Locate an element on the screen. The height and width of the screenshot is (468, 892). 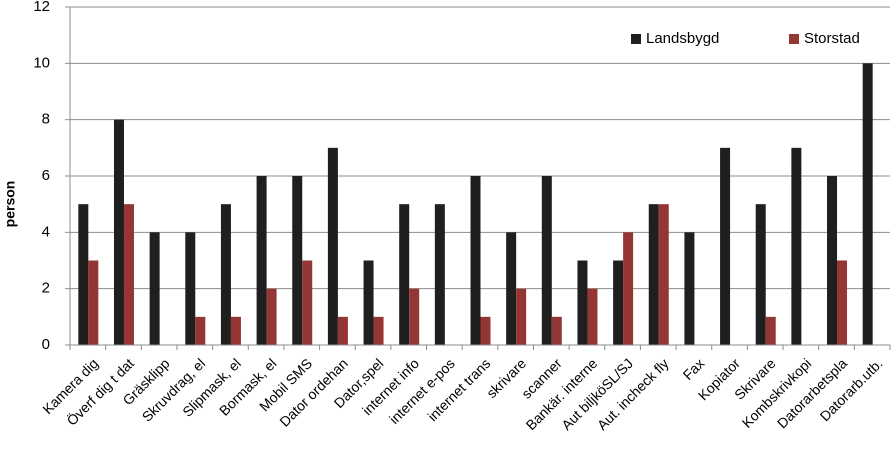
y-tick-label: 6 is located at coordinates (46, 175).